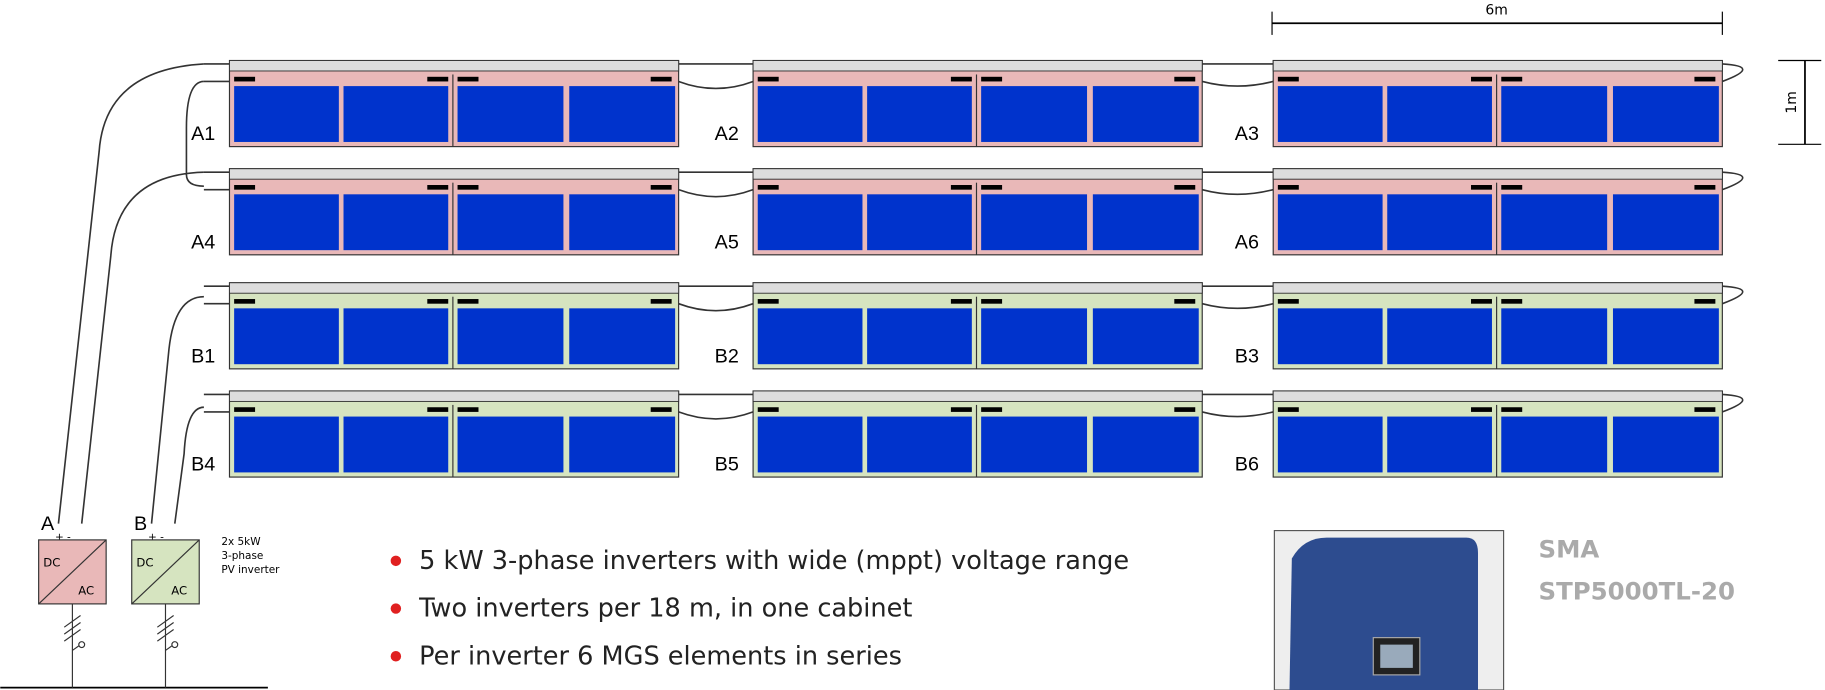 Image resolution: width=1825 pixels, height=690 pixels. What do you see at coordinates (1383, 613) in the screenshot?
I see `inverter-body` at bounding box center [1383, 613].